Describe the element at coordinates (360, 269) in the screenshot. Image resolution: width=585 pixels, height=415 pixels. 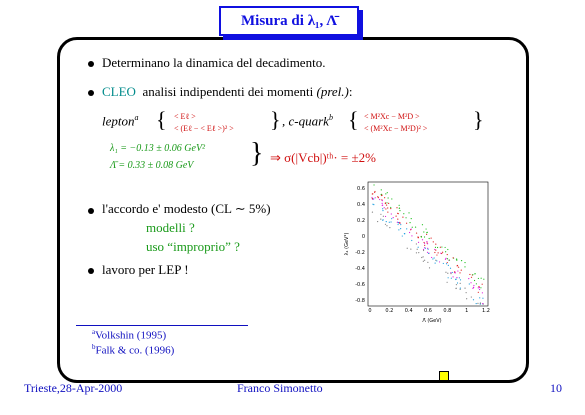
I see `y-tick-label: -0.4` at that location.